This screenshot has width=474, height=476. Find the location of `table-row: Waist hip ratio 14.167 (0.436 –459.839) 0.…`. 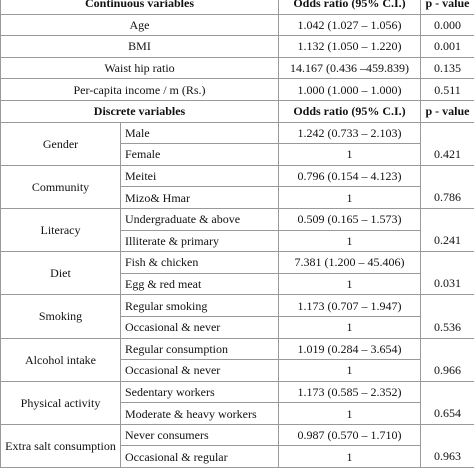

table-row: Waist hip ratio 14.167 (0.436 –459.839) 0.… is located at coordinates (237, 68).